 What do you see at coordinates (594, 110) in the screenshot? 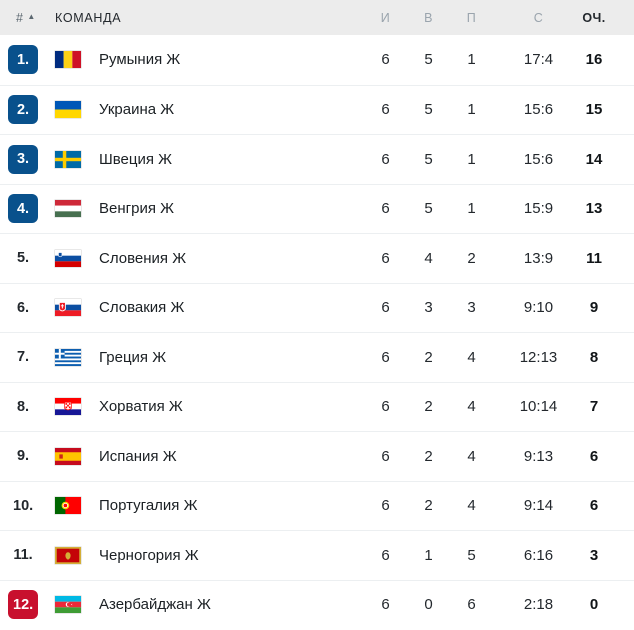
I see `cell-points: 15` at bounding box center [594, 110].